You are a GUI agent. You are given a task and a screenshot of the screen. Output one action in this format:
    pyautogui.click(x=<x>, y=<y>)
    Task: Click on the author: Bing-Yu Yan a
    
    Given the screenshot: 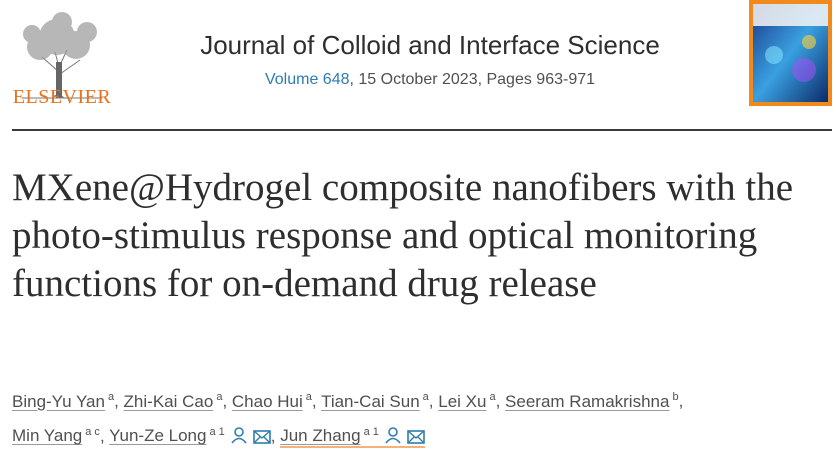 What is the action you would take?
    pyautogui.click(x=63, y=401)
    